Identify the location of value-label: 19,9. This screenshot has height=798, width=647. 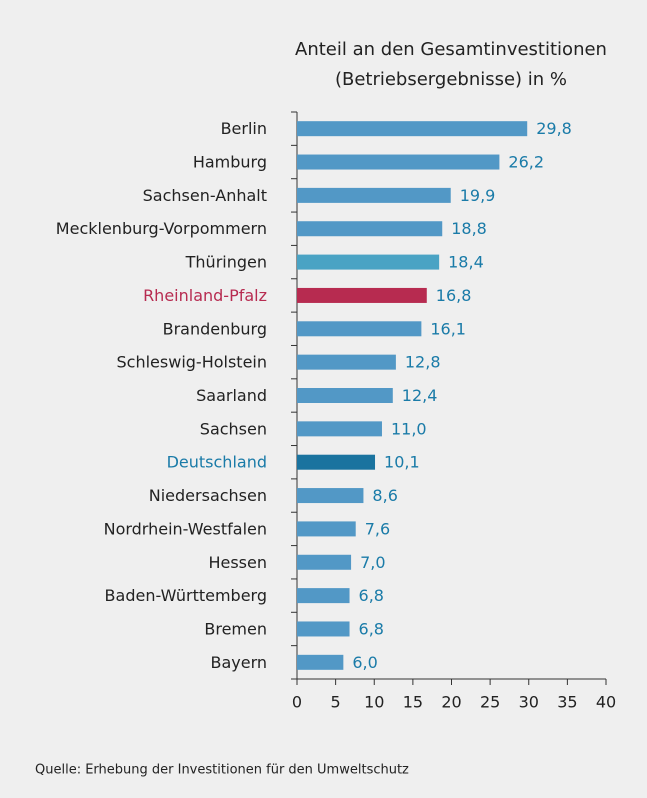
(478, 195).